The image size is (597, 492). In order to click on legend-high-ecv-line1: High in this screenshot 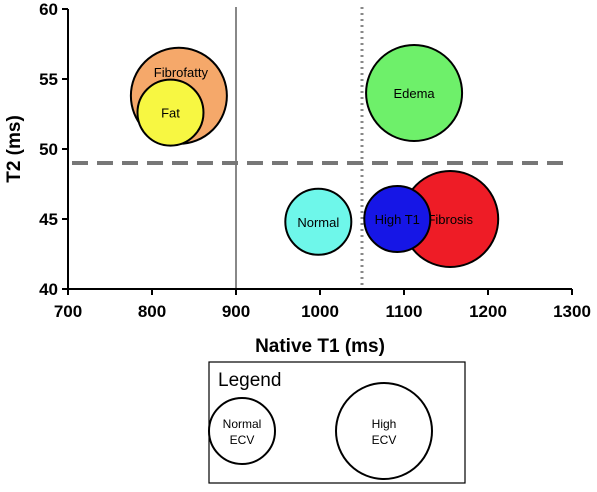, I will do `click(384, 424)`.